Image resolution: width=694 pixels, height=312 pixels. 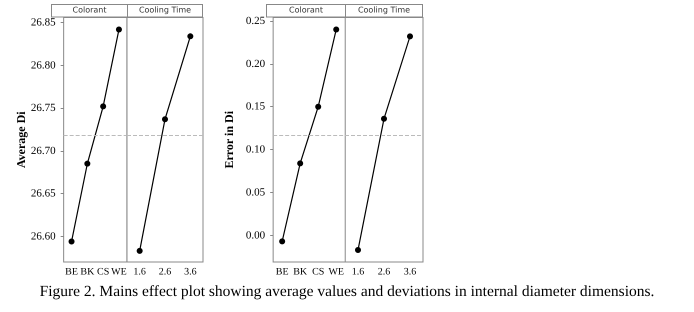 What do you see at coordinates (43, 108) in the screenshot?
I see `y-tick-label: 26.75` at bounding box center [43, 108].